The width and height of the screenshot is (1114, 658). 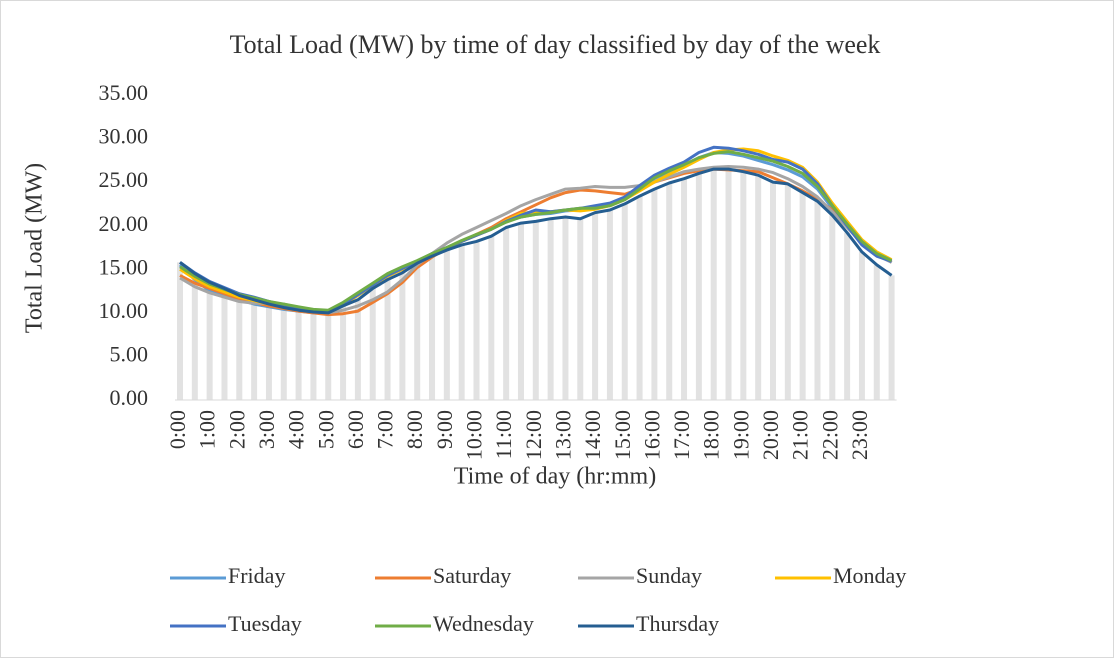 I want to click on x-tick-label: 6:00, so click(x=355, y=429).